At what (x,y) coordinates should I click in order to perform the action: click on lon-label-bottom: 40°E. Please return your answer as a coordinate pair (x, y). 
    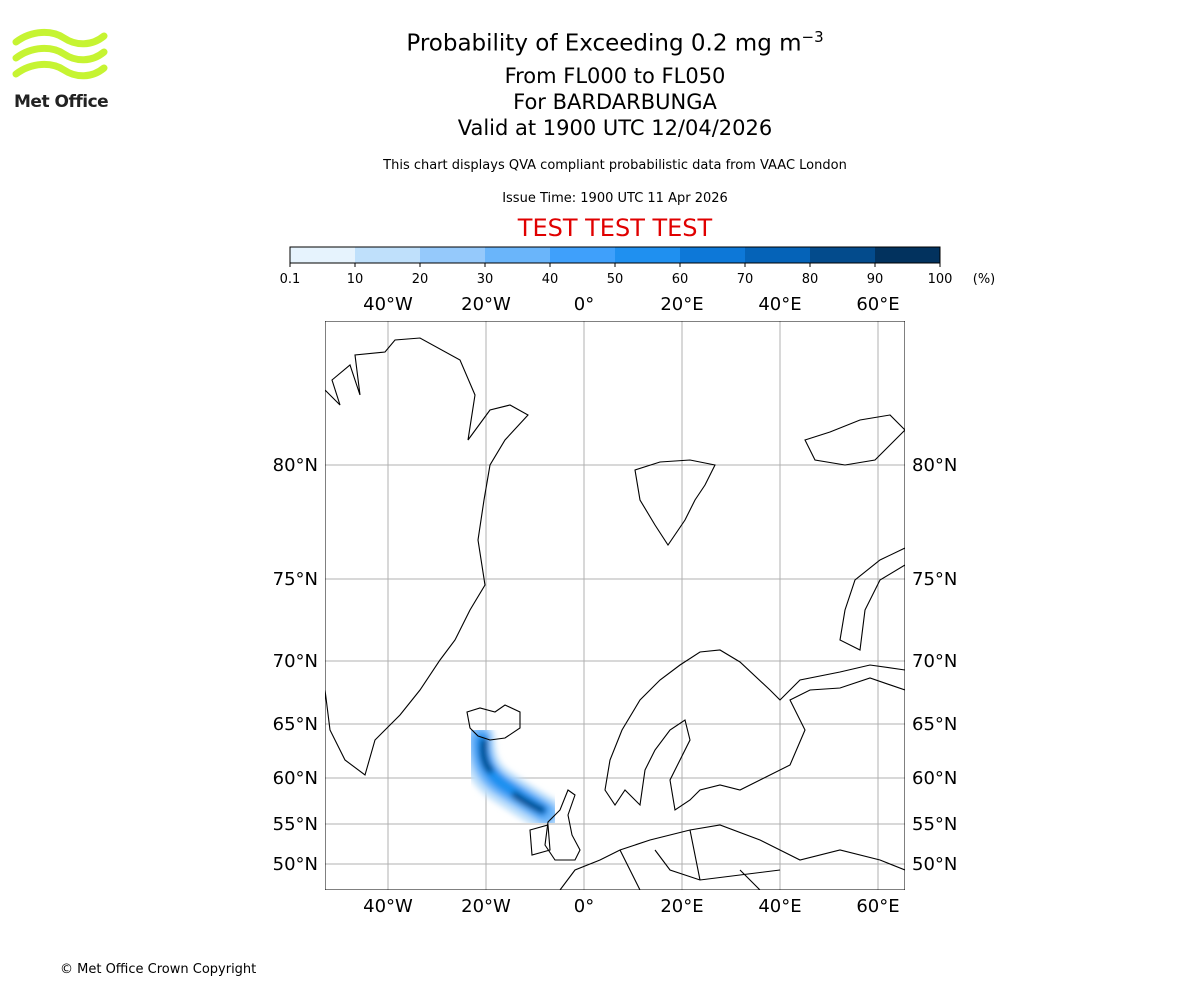
    Looking at the image, I should click on (779, 906).